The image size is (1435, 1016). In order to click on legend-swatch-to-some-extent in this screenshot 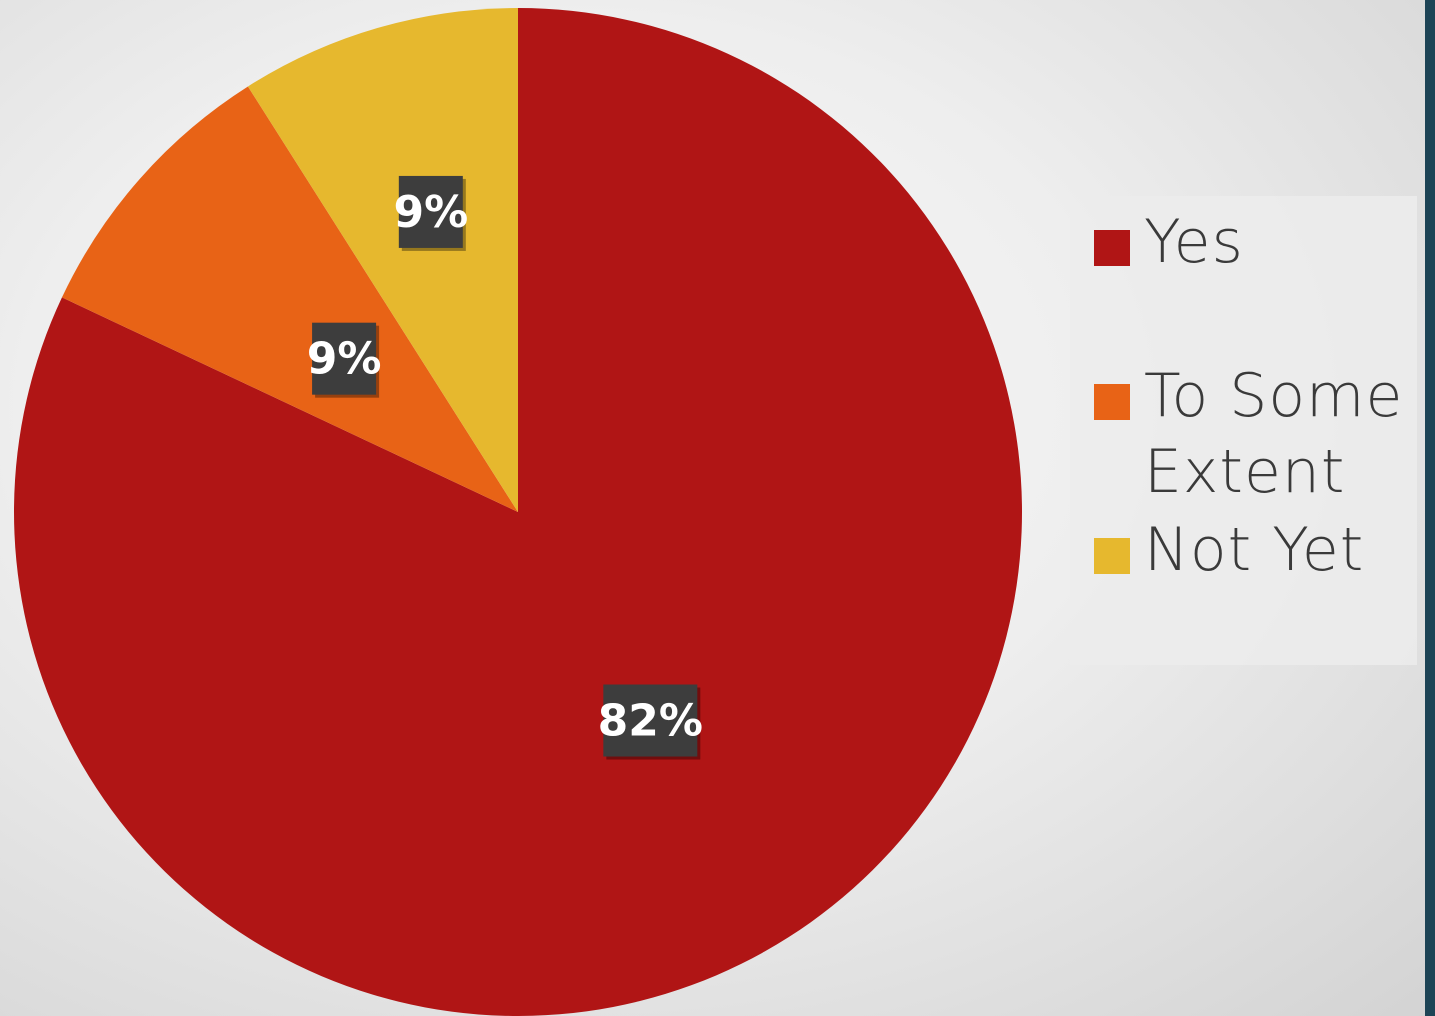, I will do `click(1112, 402)`.